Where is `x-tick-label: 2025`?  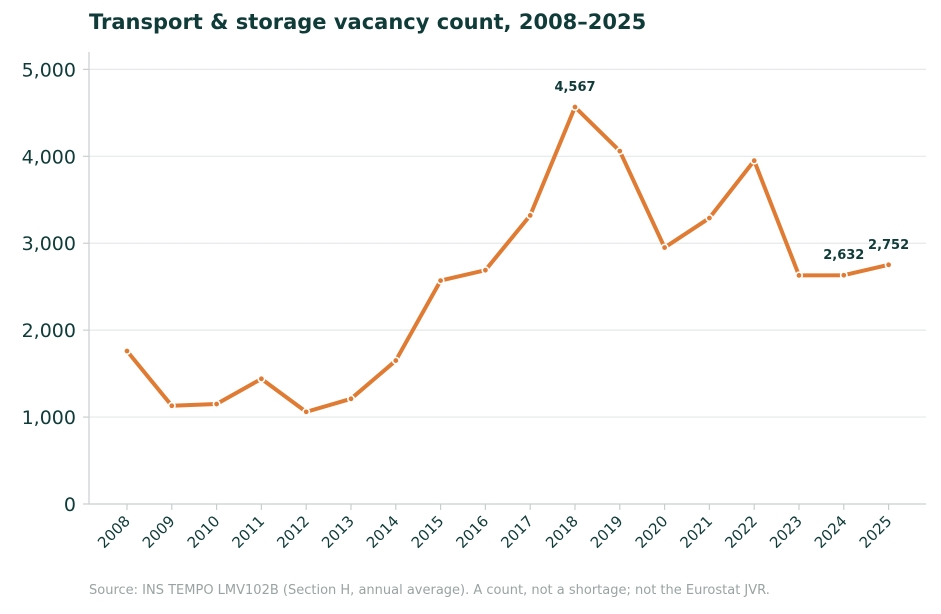
x-tick-label: 2025 is located at coordinates (876, 532).